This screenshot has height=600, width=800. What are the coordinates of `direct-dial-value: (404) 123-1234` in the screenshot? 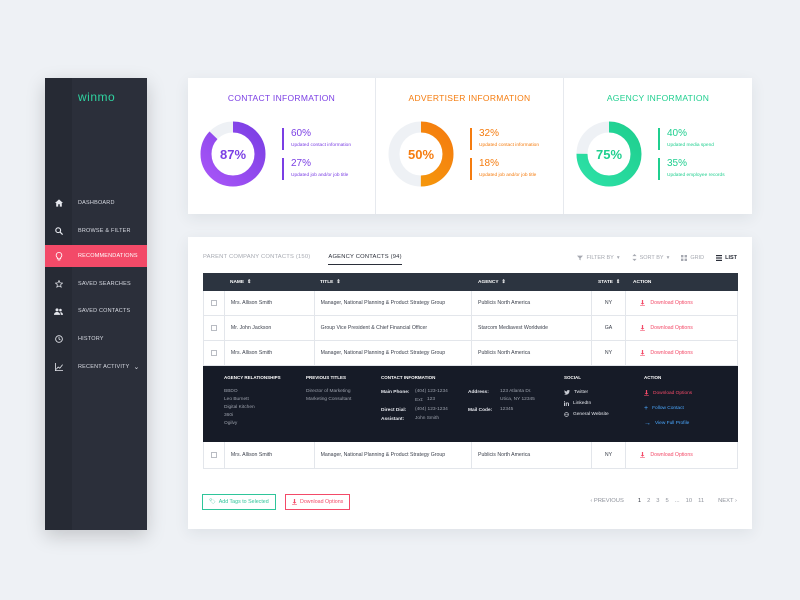 It's located at (431, 409).